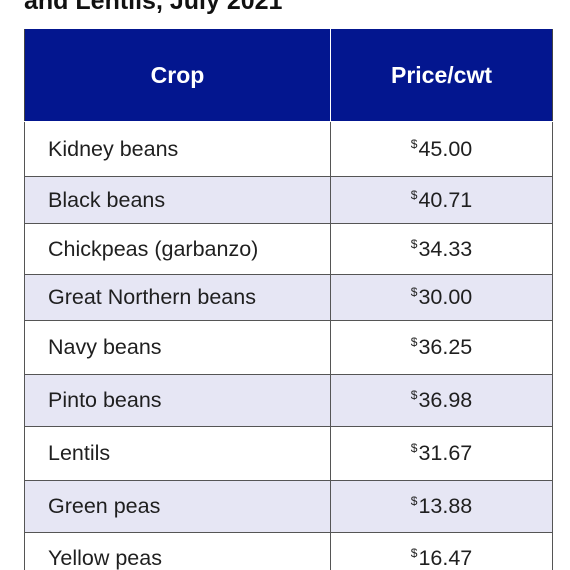  I want to click on table-row: Pinto beans $36.98, so click(288, 400).